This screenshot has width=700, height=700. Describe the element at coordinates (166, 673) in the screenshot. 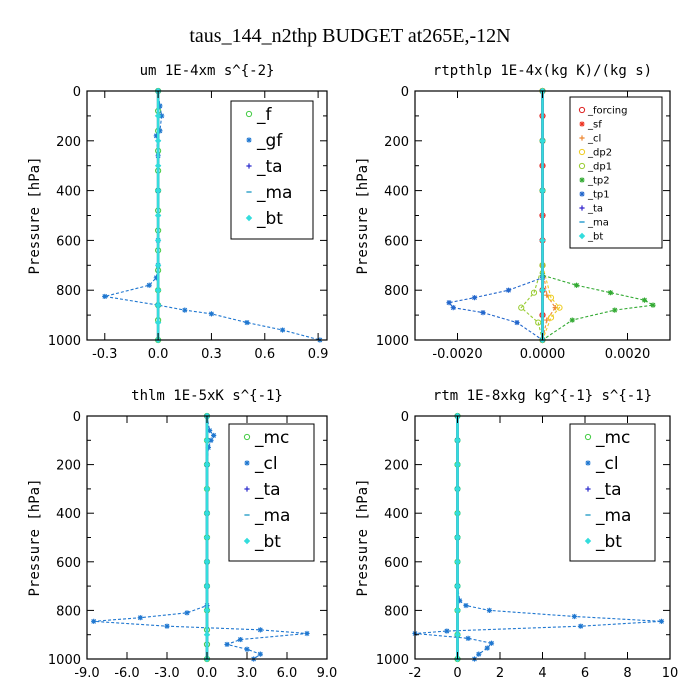

I see `x-tick-label: -3.0` at that location.